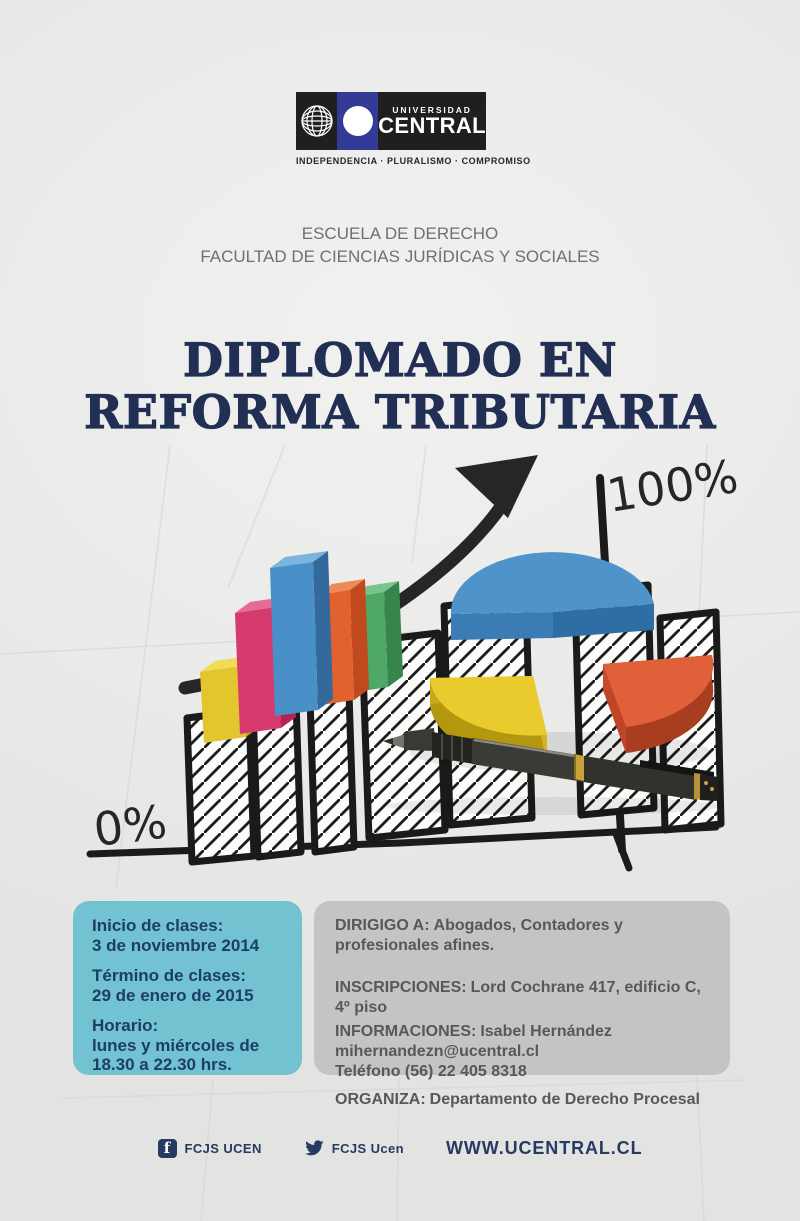 The height and width of the screenshot is (1221, 800). What do you see at coordinates (125, 1025) in the screenshot?
I see `schedule-label: Horario:` at bounding box center [125, 1025].